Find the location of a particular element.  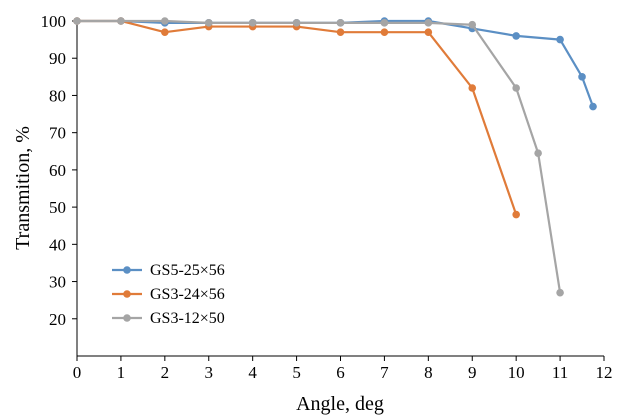

y-tick-label: 20 is located at coordinates (57, 319).